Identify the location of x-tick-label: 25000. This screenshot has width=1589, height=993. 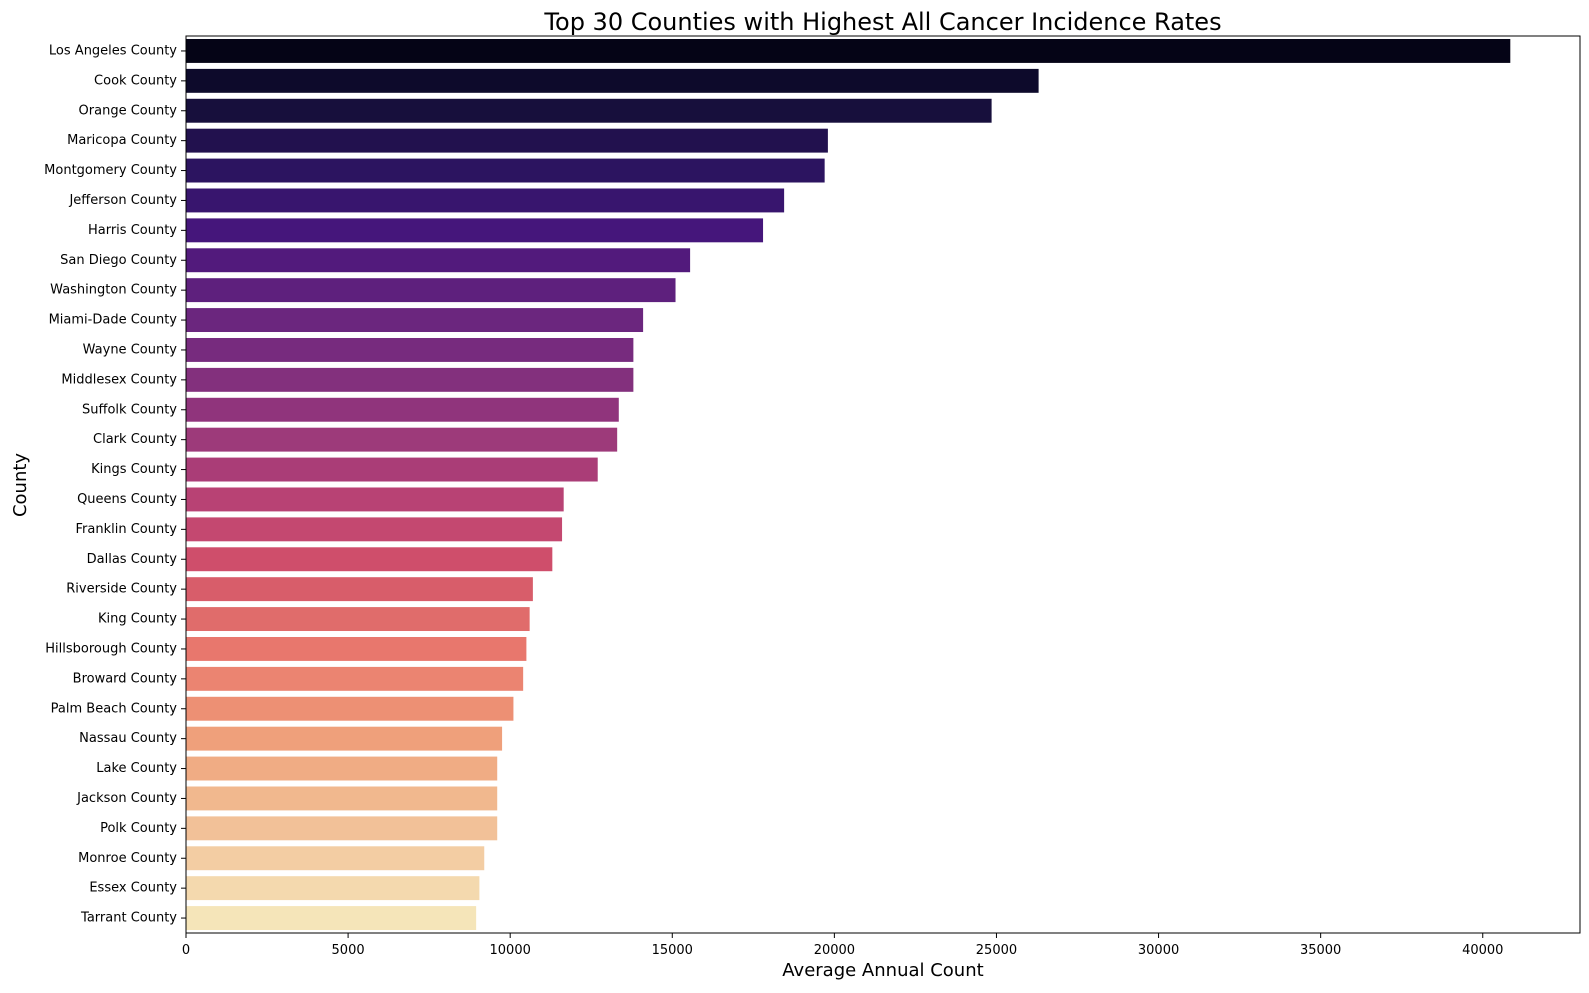
(996, 950).